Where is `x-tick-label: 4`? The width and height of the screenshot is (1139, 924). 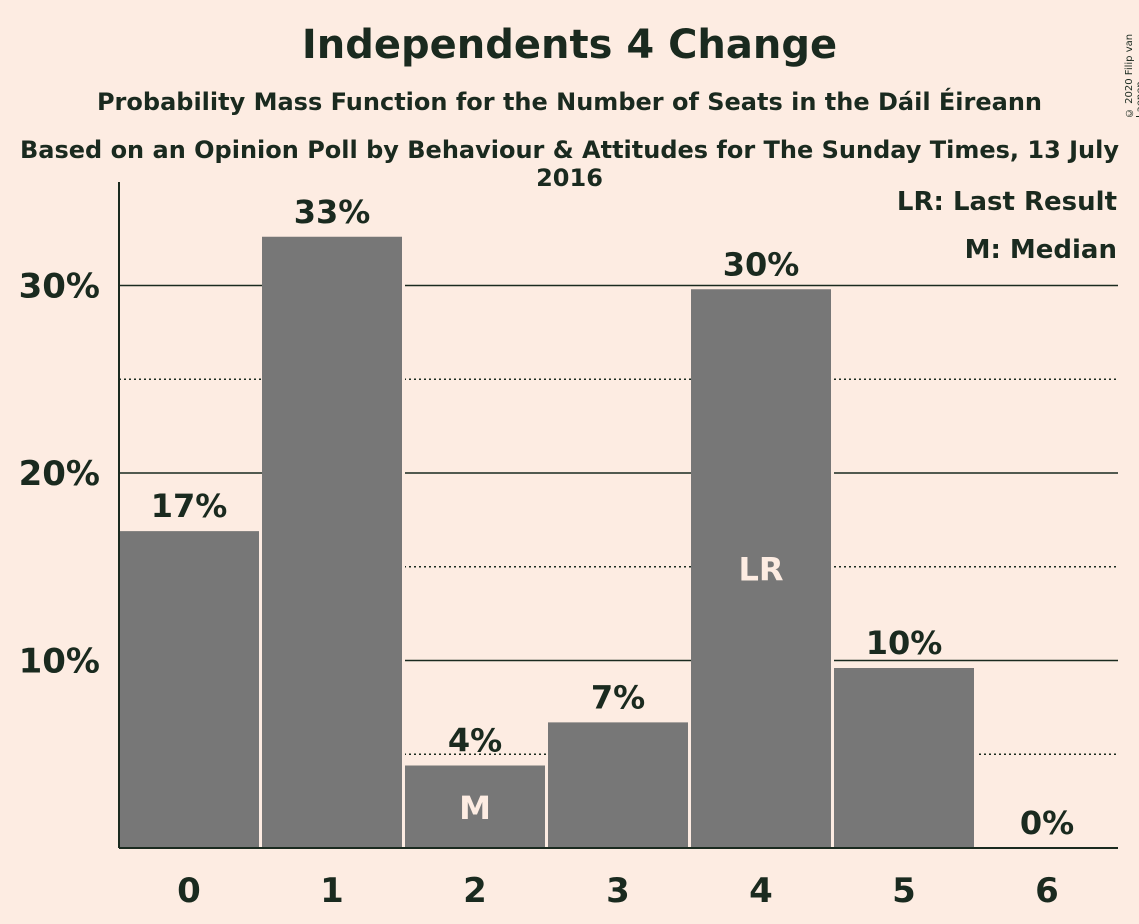 x-tick-label: 4 is located at coordinates (761, 891).